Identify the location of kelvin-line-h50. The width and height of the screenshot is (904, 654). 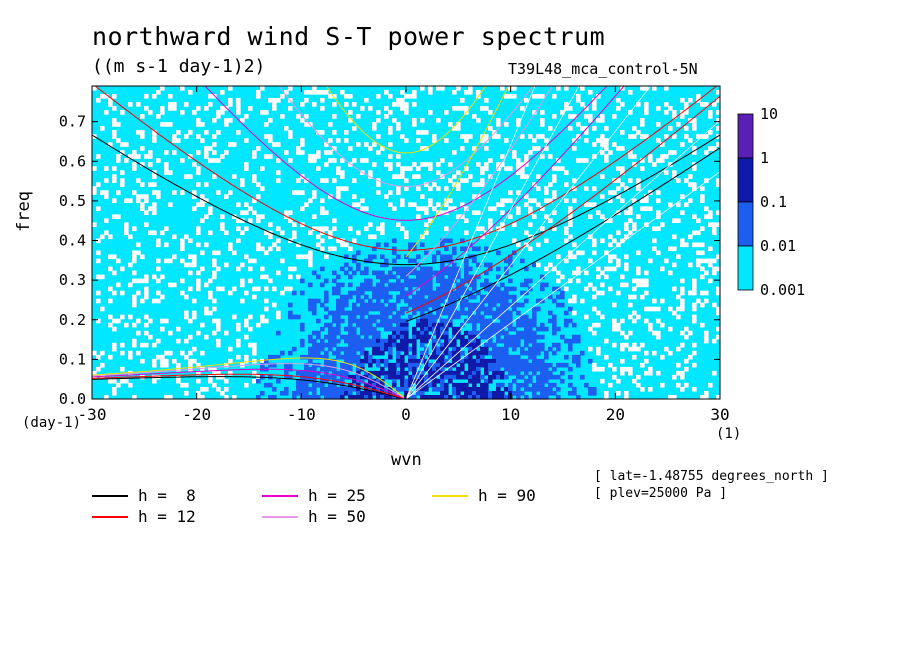
(492, 242).